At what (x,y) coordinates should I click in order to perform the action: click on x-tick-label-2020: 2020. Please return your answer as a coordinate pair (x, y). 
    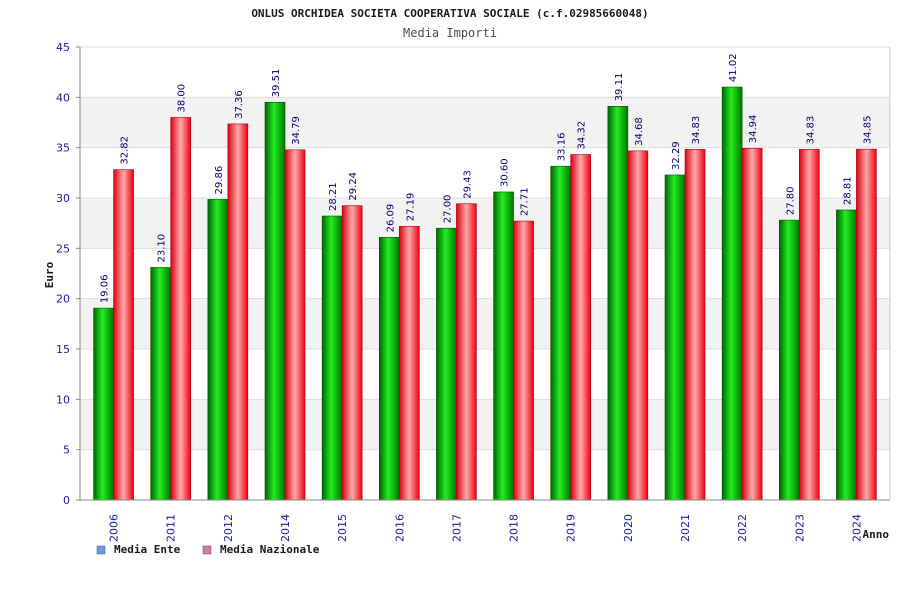
    Looking at the image, I should click on (628, 528).